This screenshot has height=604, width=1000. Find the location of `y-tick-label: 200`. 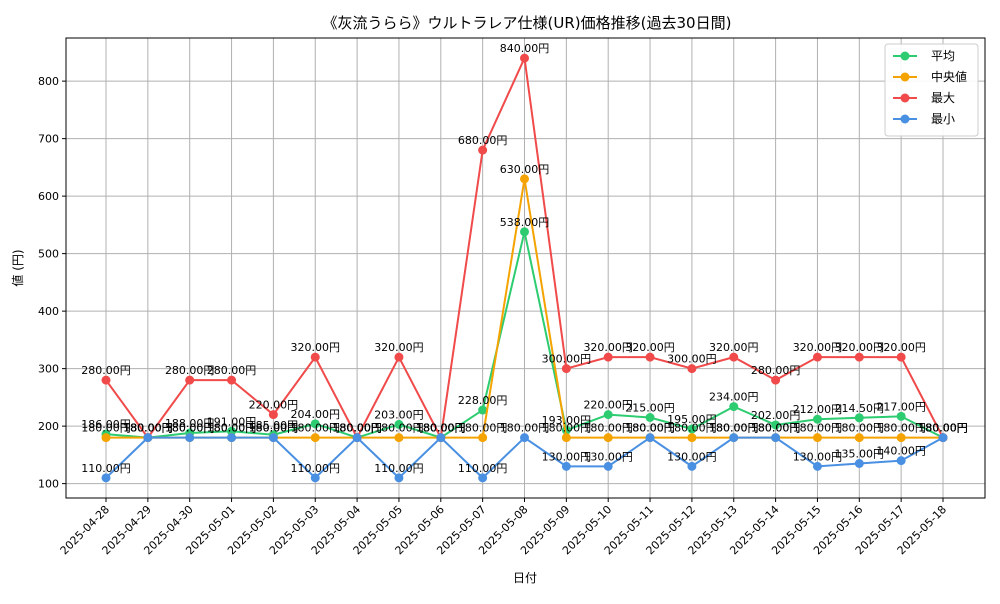

y-tick-label: 200 is located at coordinates (48, 426).